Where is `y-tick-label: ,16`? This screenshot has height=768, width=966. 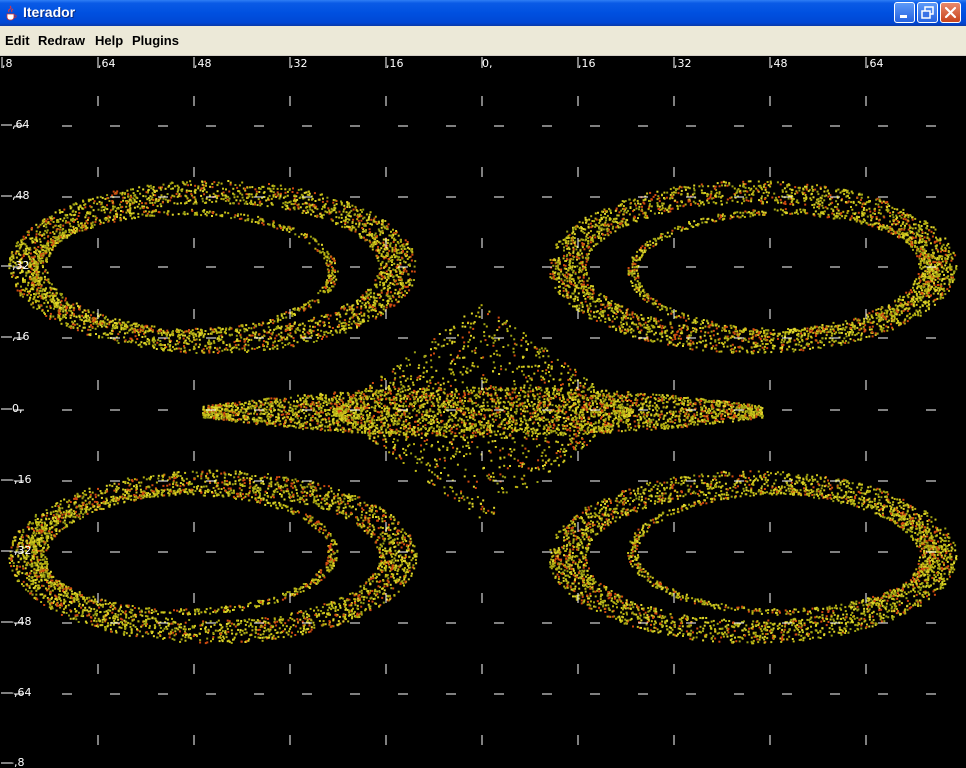 y-tick-label: ,16 is located at coordinates (21, 336).